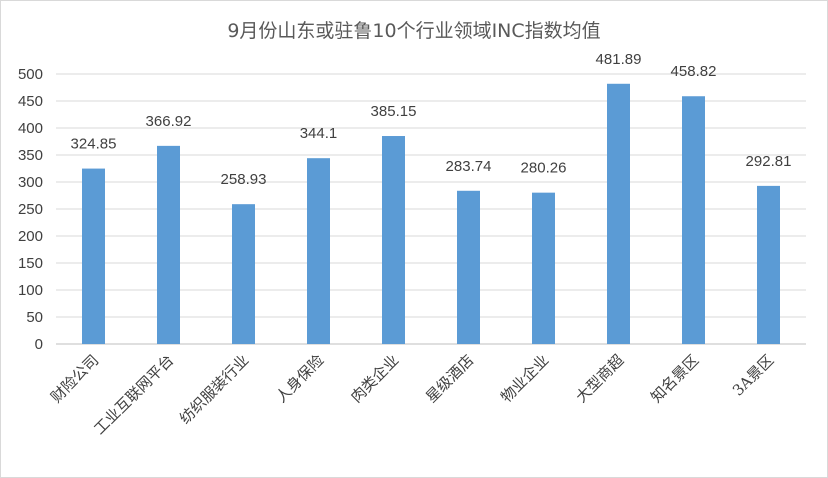 The image size is (828, 478). I want to click on x-category-label: 工业互联网平台, so click(133, 394).